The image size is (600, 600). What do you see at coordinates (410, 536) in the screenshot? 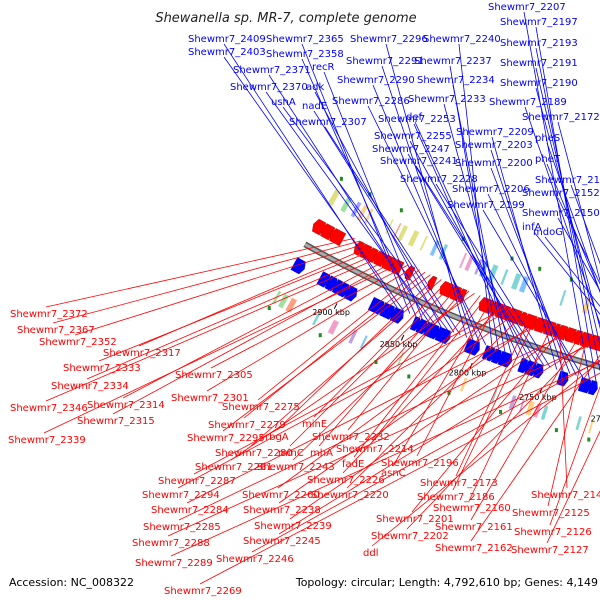
I see `reverse-gene-label: Shewmr7_2202` at bounding box center [410, 536].